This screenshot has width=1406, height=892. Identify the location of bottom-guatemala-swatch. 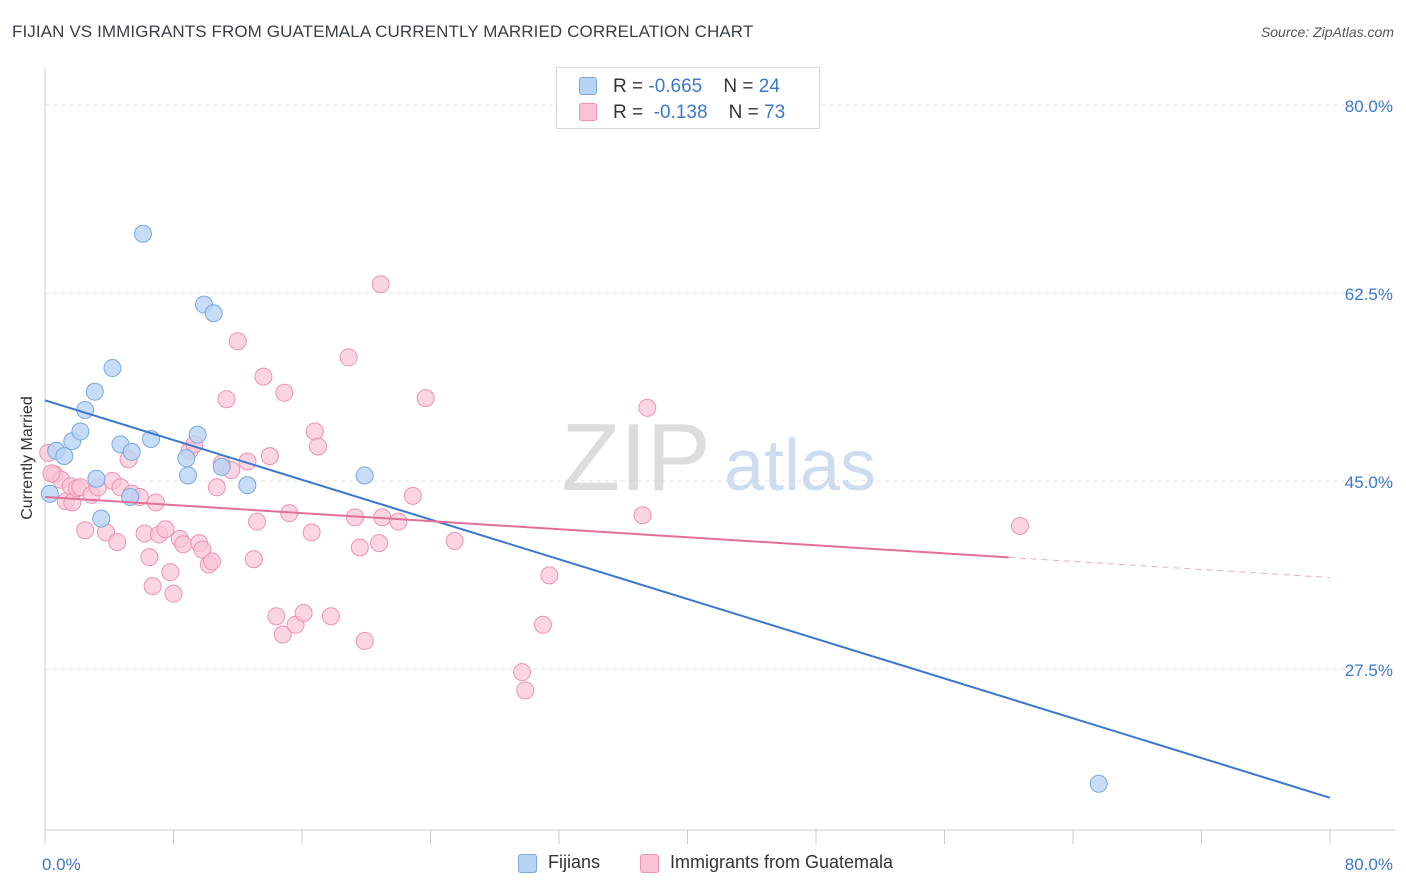
(649, 863).